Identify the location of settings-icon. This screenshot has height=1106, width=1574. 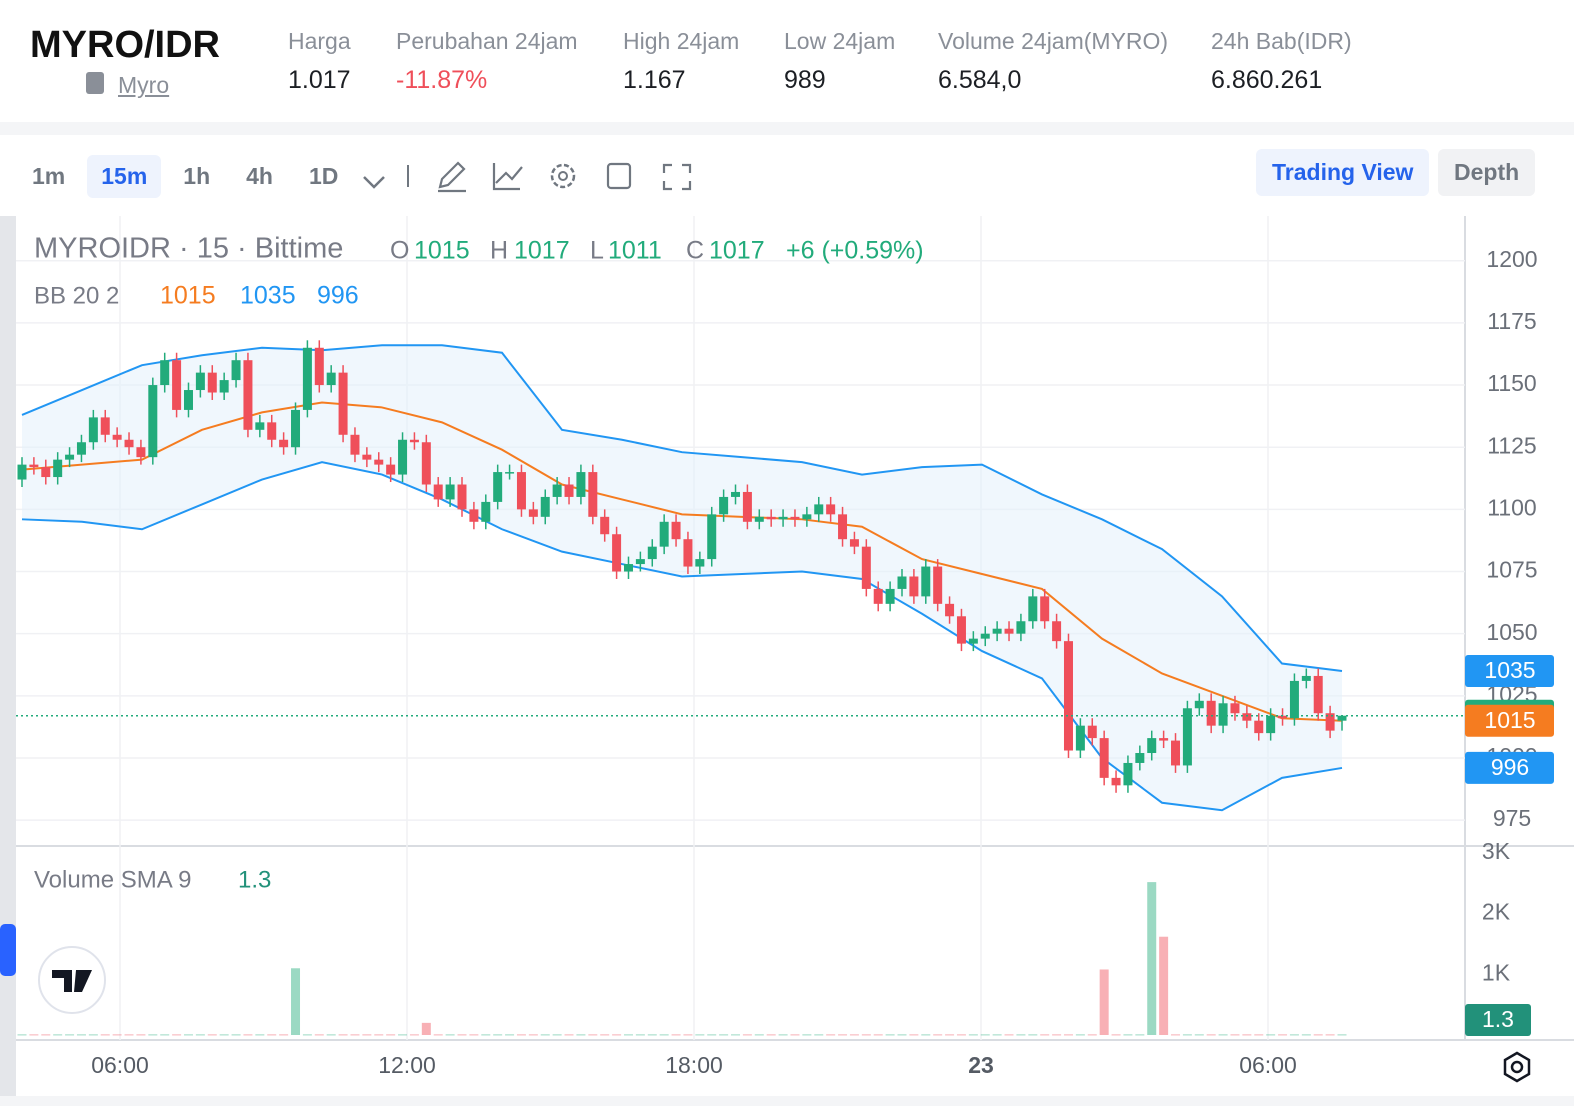
(563, 176).